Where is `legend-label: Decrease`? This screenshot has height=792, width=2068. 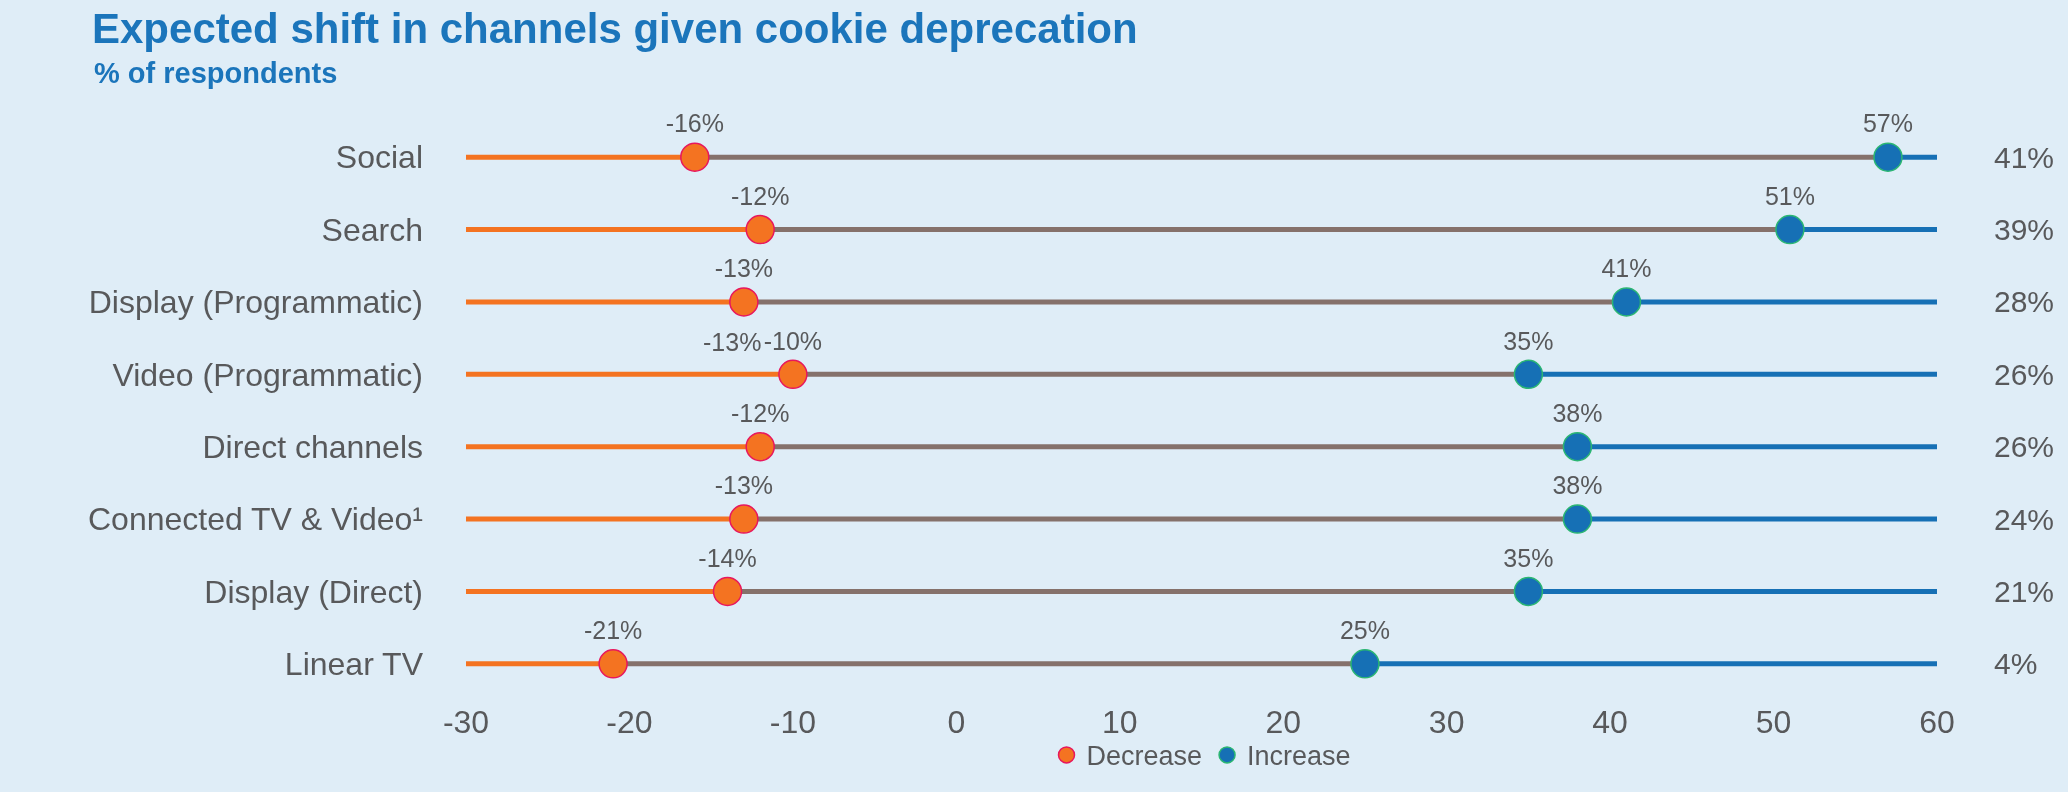
legend-label: Decrease is located at coordinates (1144, 756).